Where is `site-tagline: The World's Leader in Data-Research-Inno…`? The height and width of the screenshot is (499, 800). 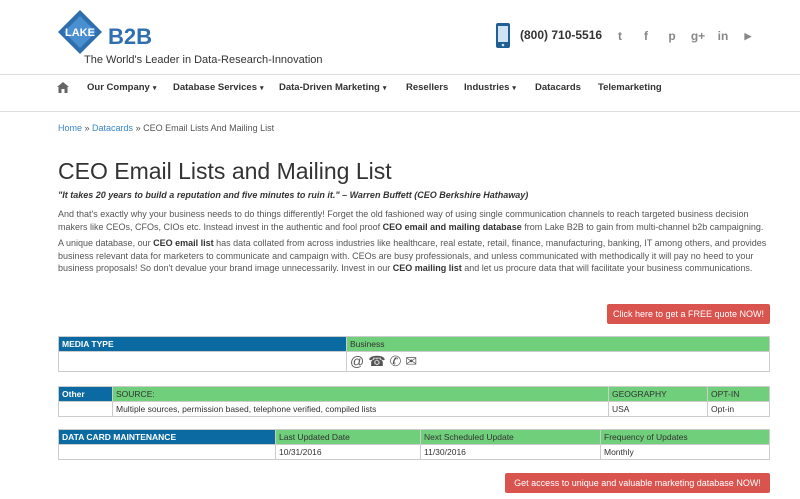
site-tagline: The World's Leader in Data-Research-Inno… is located at coordinates (203, 60).